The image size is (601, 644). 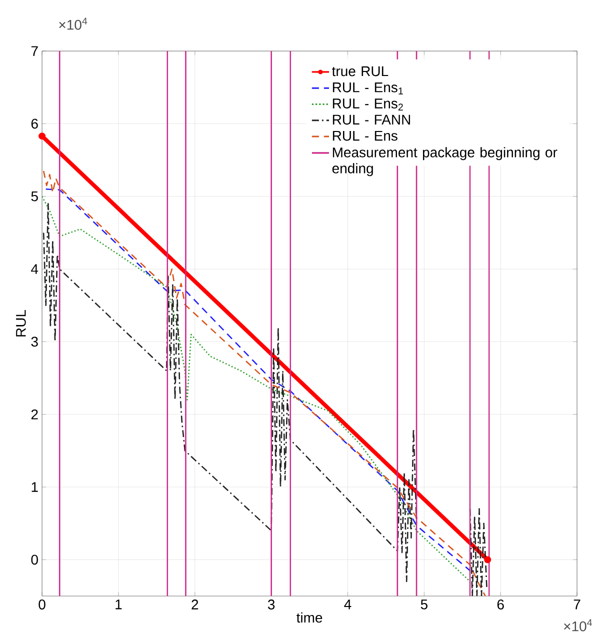 I want to click on y-tick-label: 6, so click(x=34, y=123).